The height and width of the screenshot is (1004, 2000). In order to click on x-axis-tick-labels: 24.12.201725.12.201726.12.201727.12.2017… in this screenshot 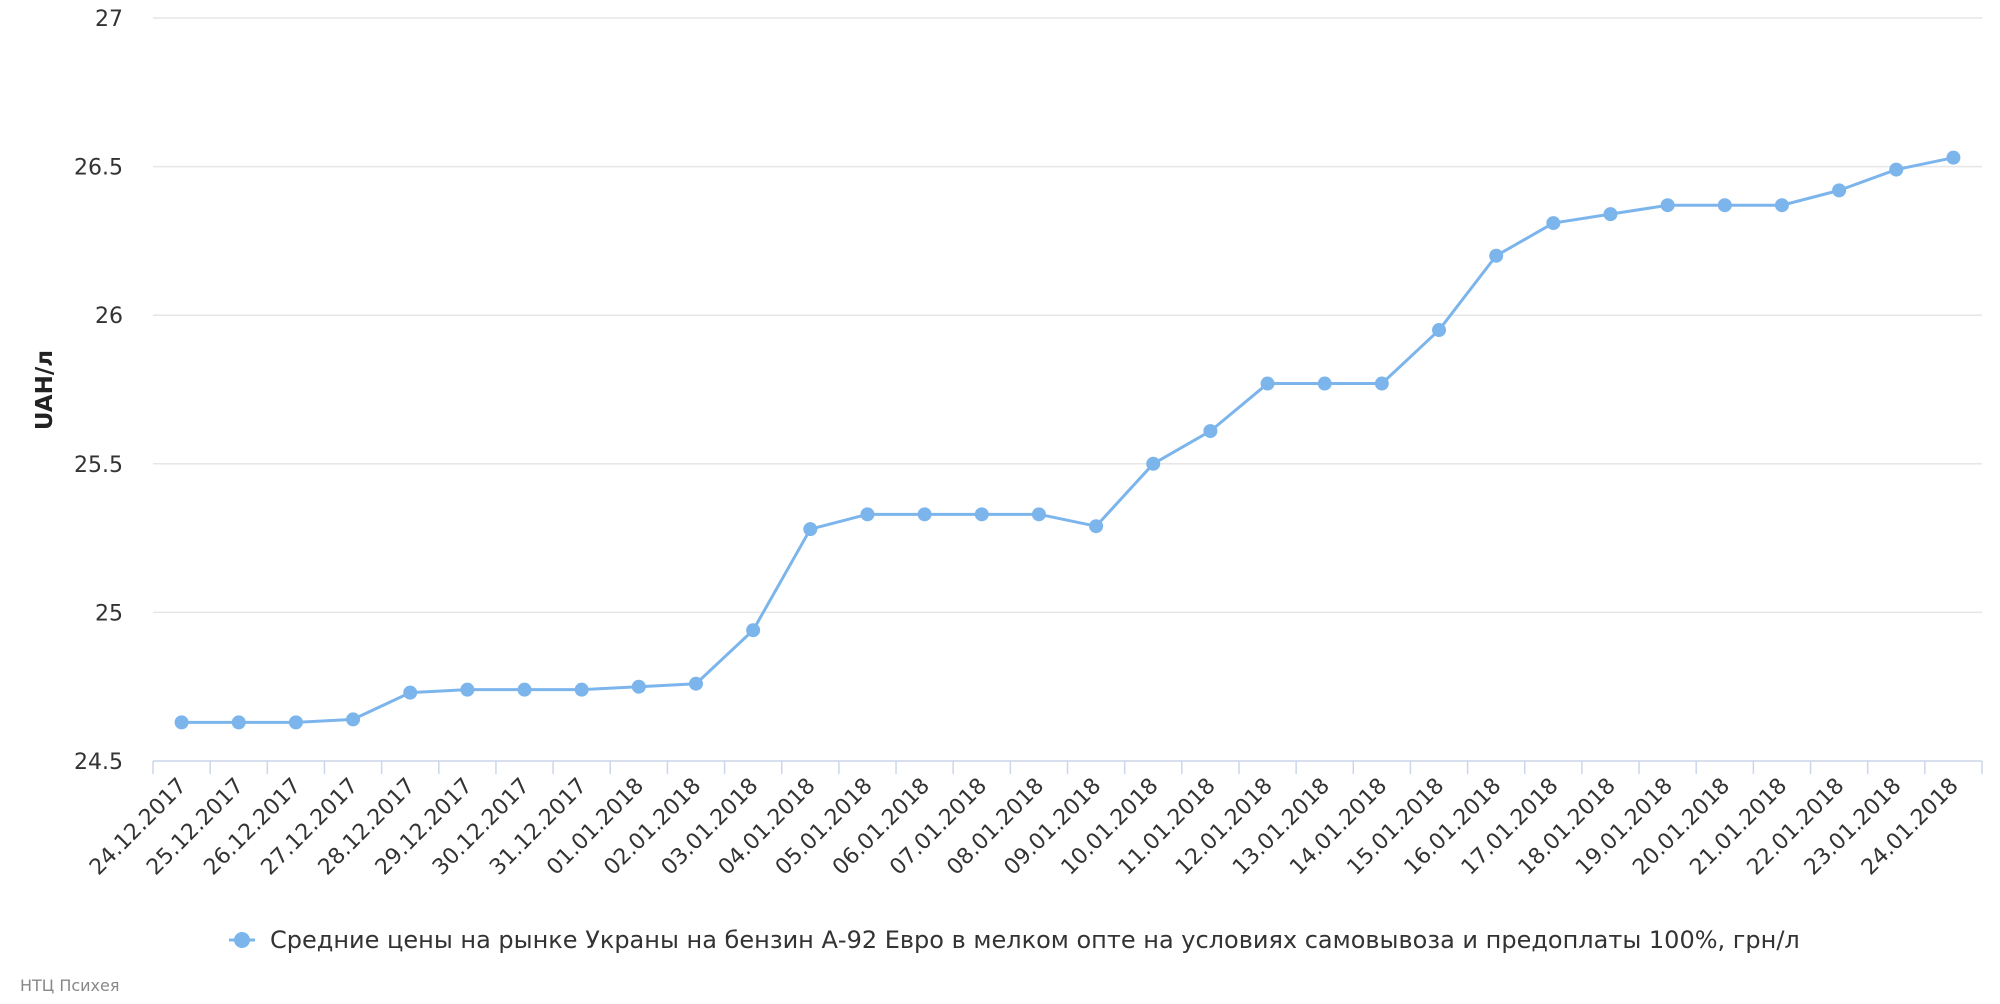, I will do `click(1024, 827)`.